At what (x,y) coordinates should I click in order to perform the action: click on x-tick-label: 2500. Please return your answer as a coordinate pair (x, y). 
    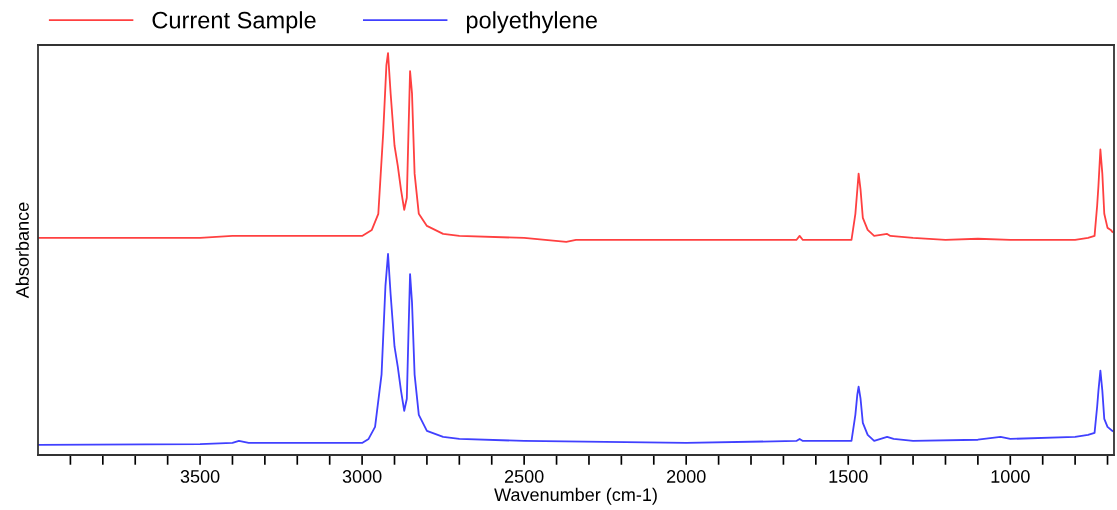
    Looking at the image, I should click on (524, 476).